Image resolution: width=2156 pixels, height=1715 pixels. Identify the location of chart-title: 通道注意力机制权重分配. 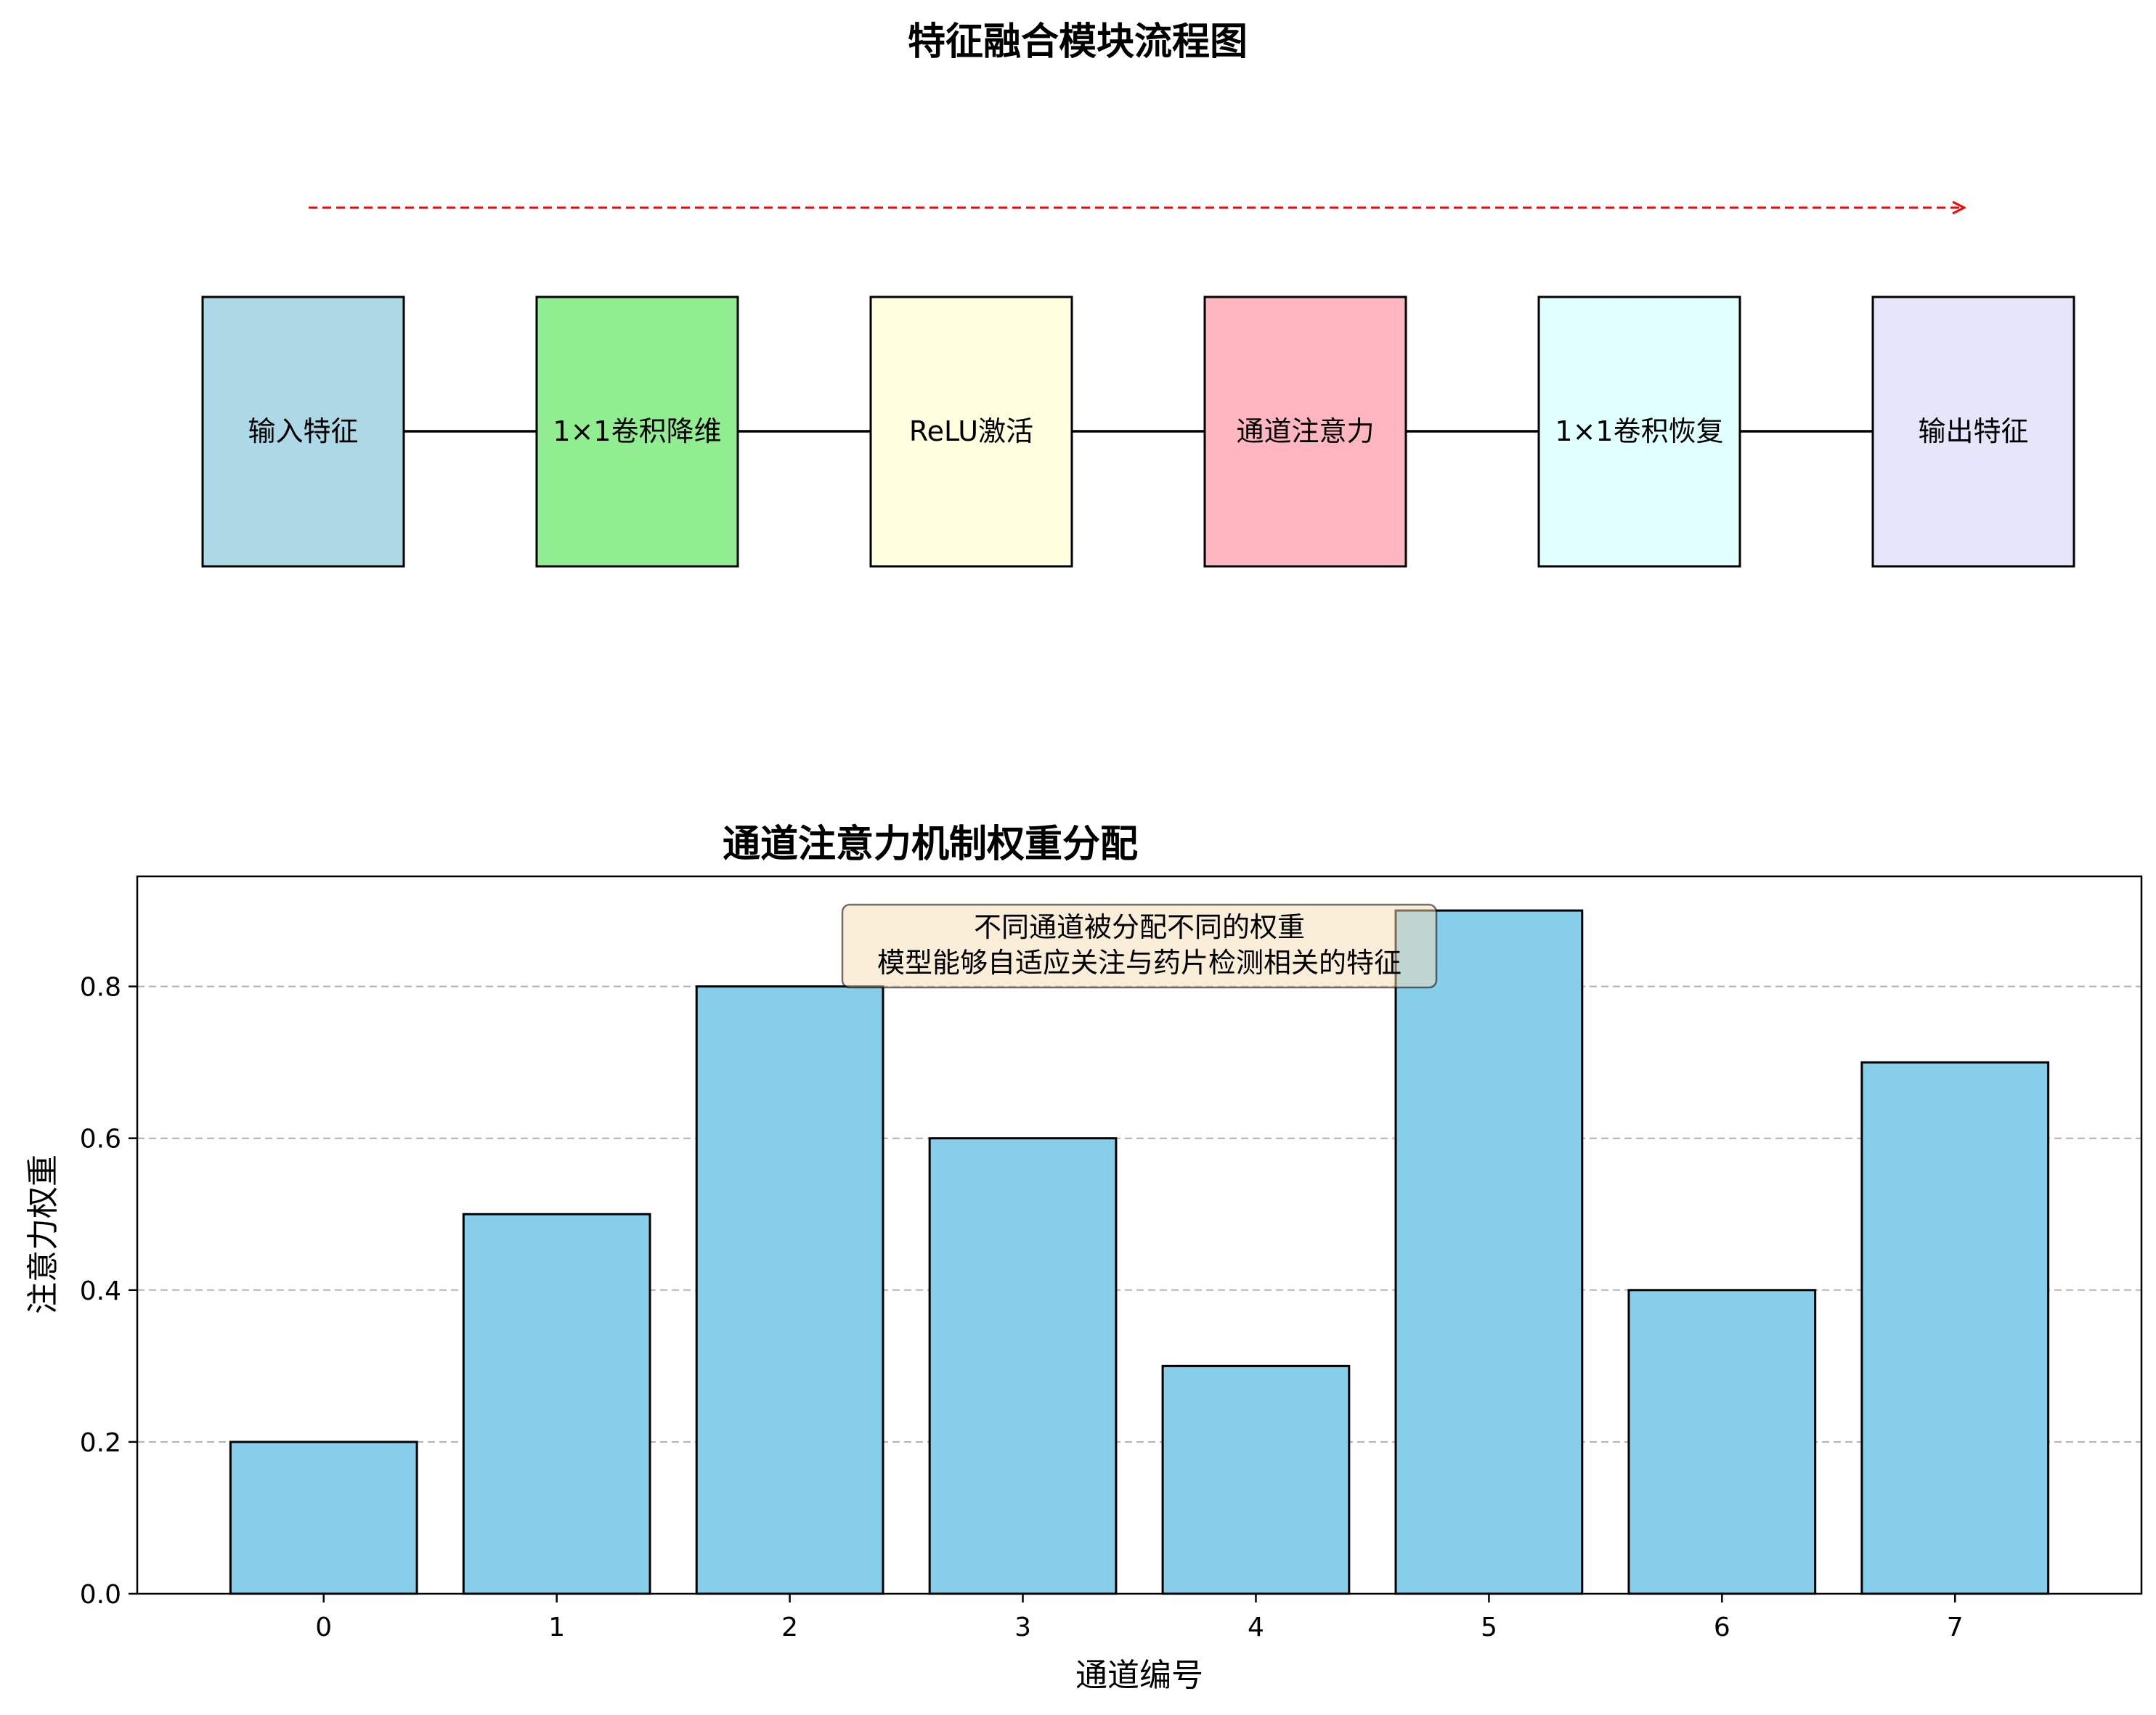
(930, 844).